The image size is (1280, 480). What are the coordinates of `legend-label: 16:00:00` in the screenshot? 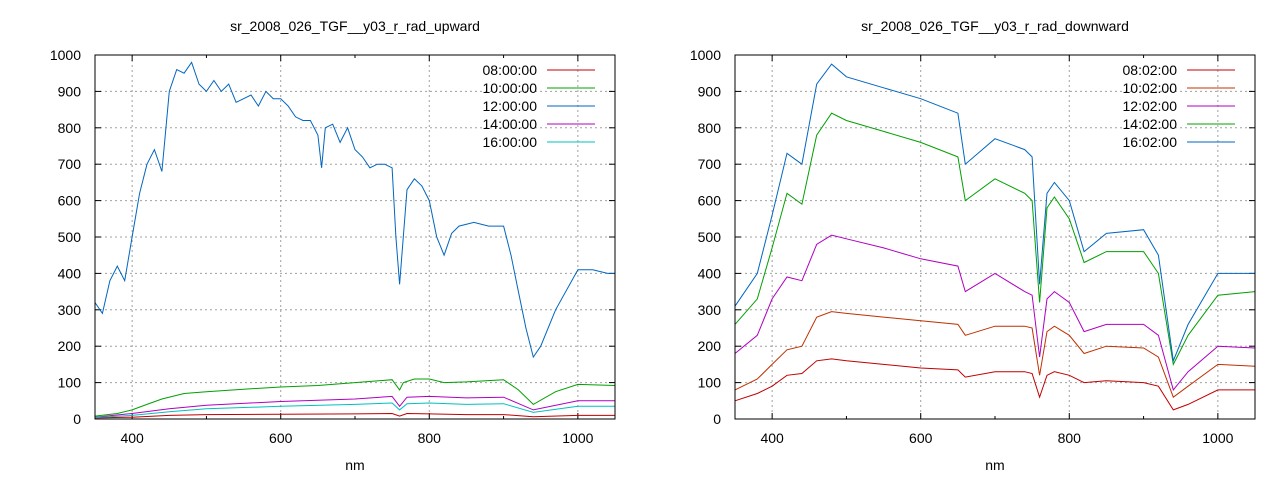 It's located at (510, 142).